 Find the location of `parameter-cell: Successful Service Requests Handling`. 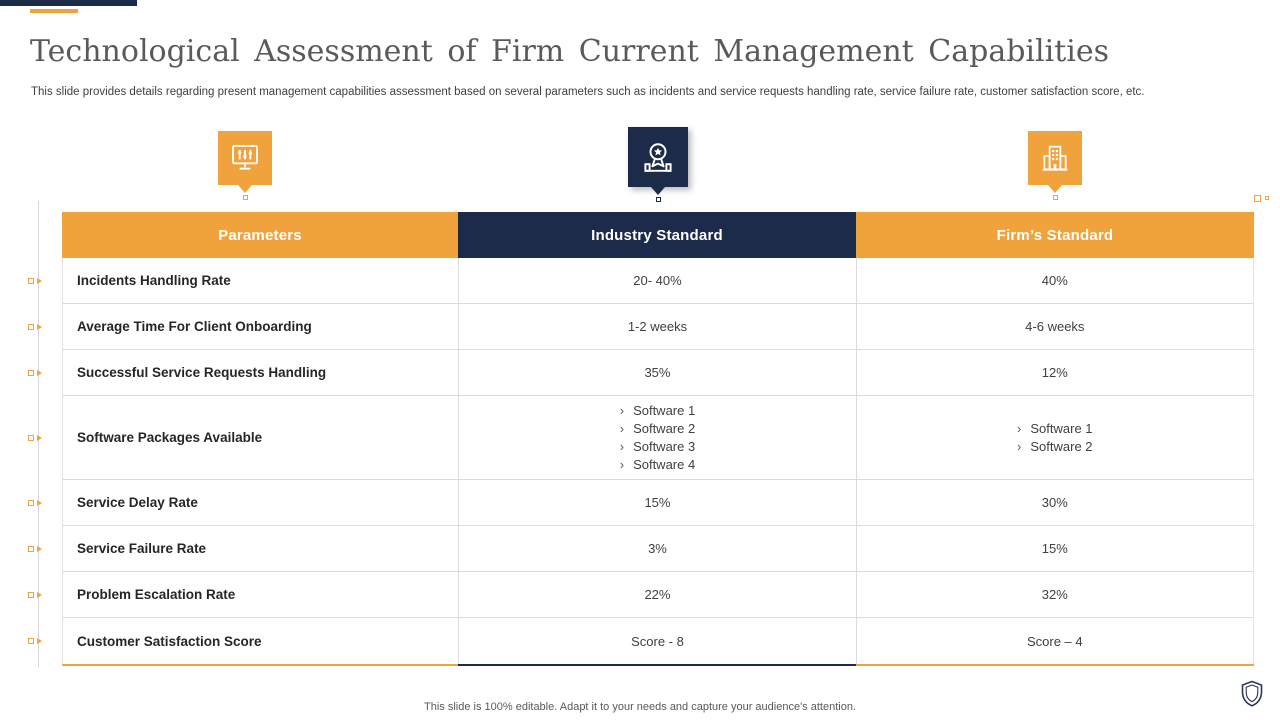

parameter-cell: Successful Service Requests Handling is located at coordinates (202, 372).